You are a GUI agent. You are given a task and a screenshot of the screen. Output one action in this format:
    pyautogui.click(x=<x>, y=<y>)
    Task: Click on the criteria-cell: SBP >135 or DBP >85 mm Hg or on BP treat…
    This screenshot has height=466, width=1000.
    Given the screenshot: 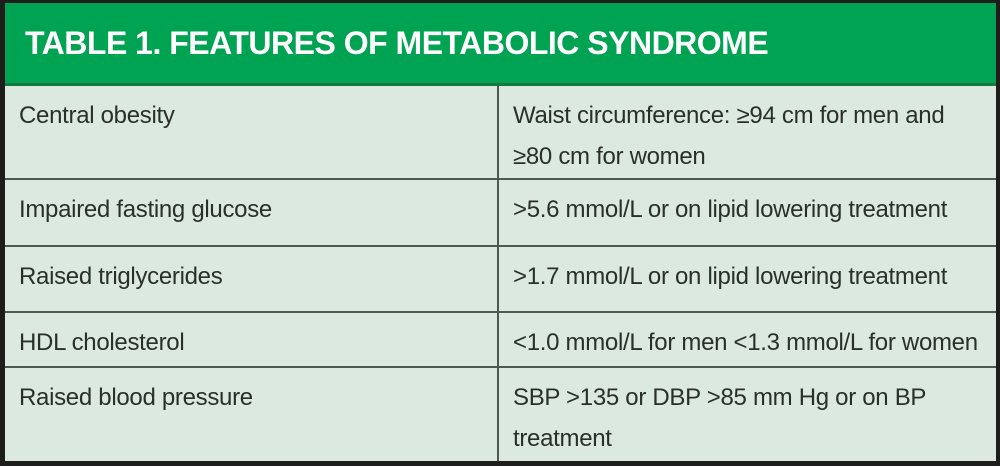 What is the action you would take?
    pyautogui.click(x=746, y=414)
    